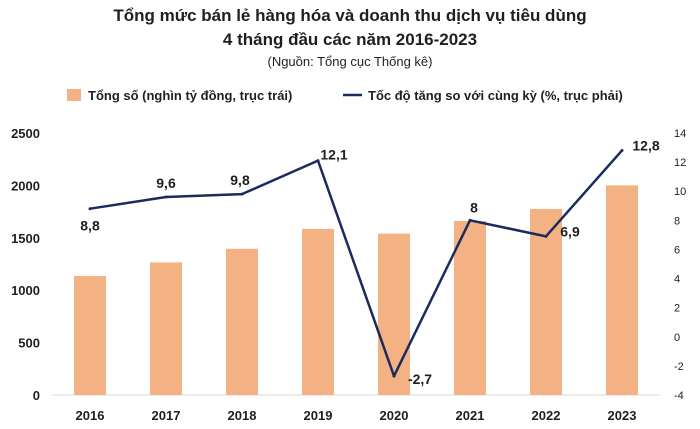 The width and height of the screenshot is (700, 429). I want to click on chart-title-line2: 4 tháng đầu các năm 2016-2023, so click(350, 39).